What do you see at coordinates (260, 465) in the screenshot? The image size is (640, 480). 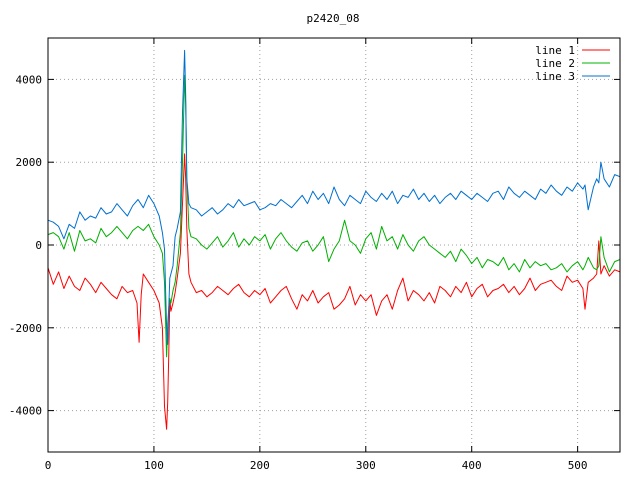 I see `x-tick-label: 200` at bounding box center [260, 465].